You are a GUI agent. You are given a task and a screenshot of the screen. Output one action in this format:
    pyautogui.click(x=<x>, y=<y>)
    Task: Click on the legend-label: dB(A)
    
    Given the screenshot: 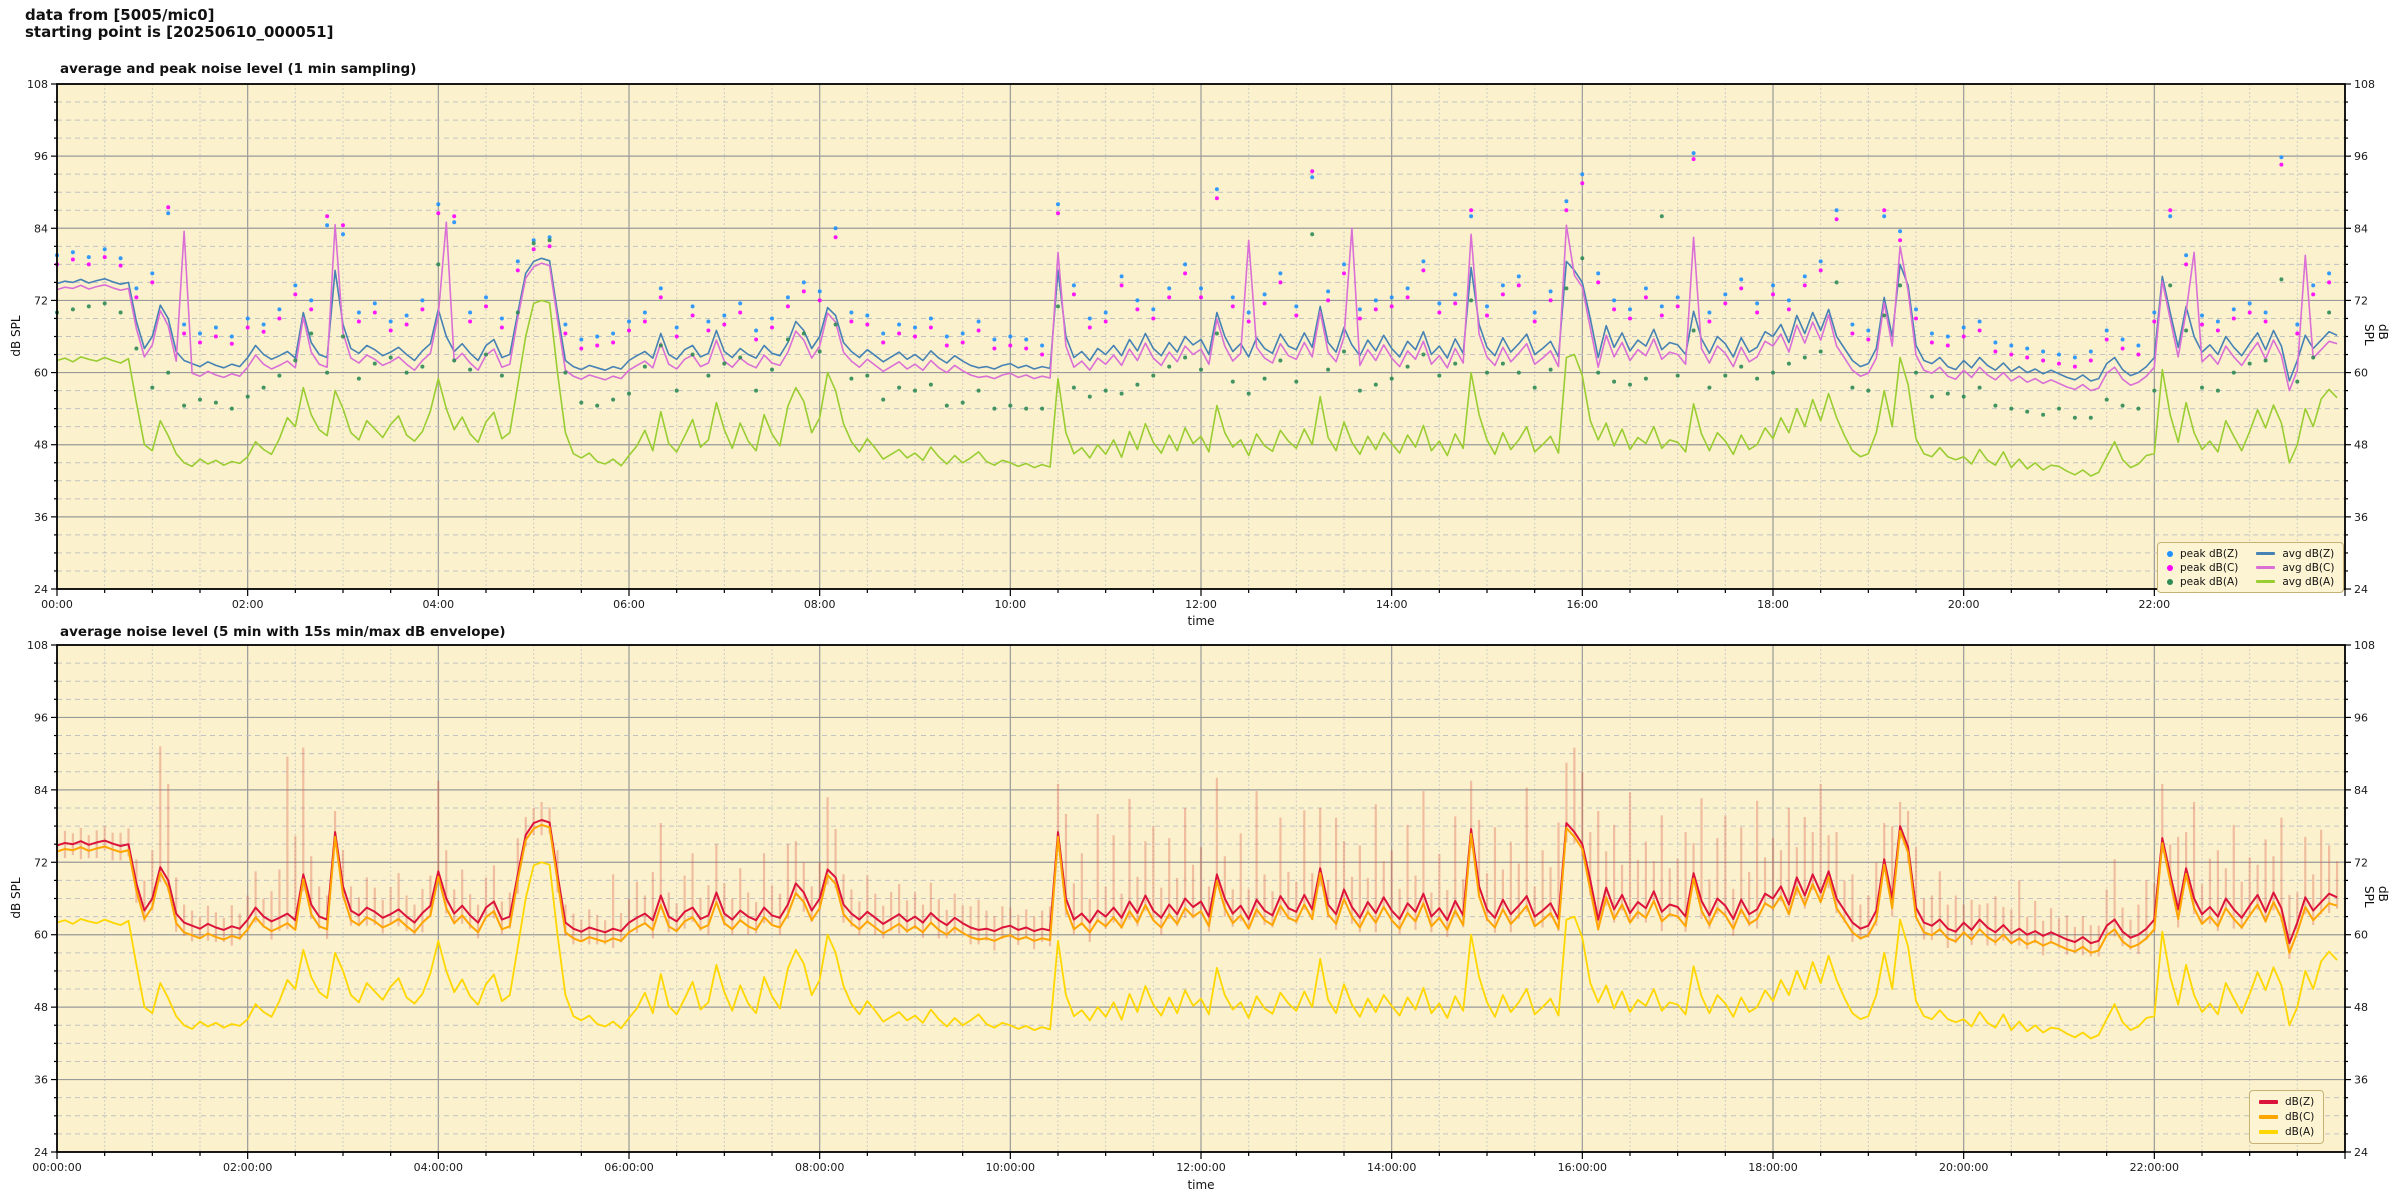 What is the action you would take?
    pyautogui.click(x=2300, y=1132)
    